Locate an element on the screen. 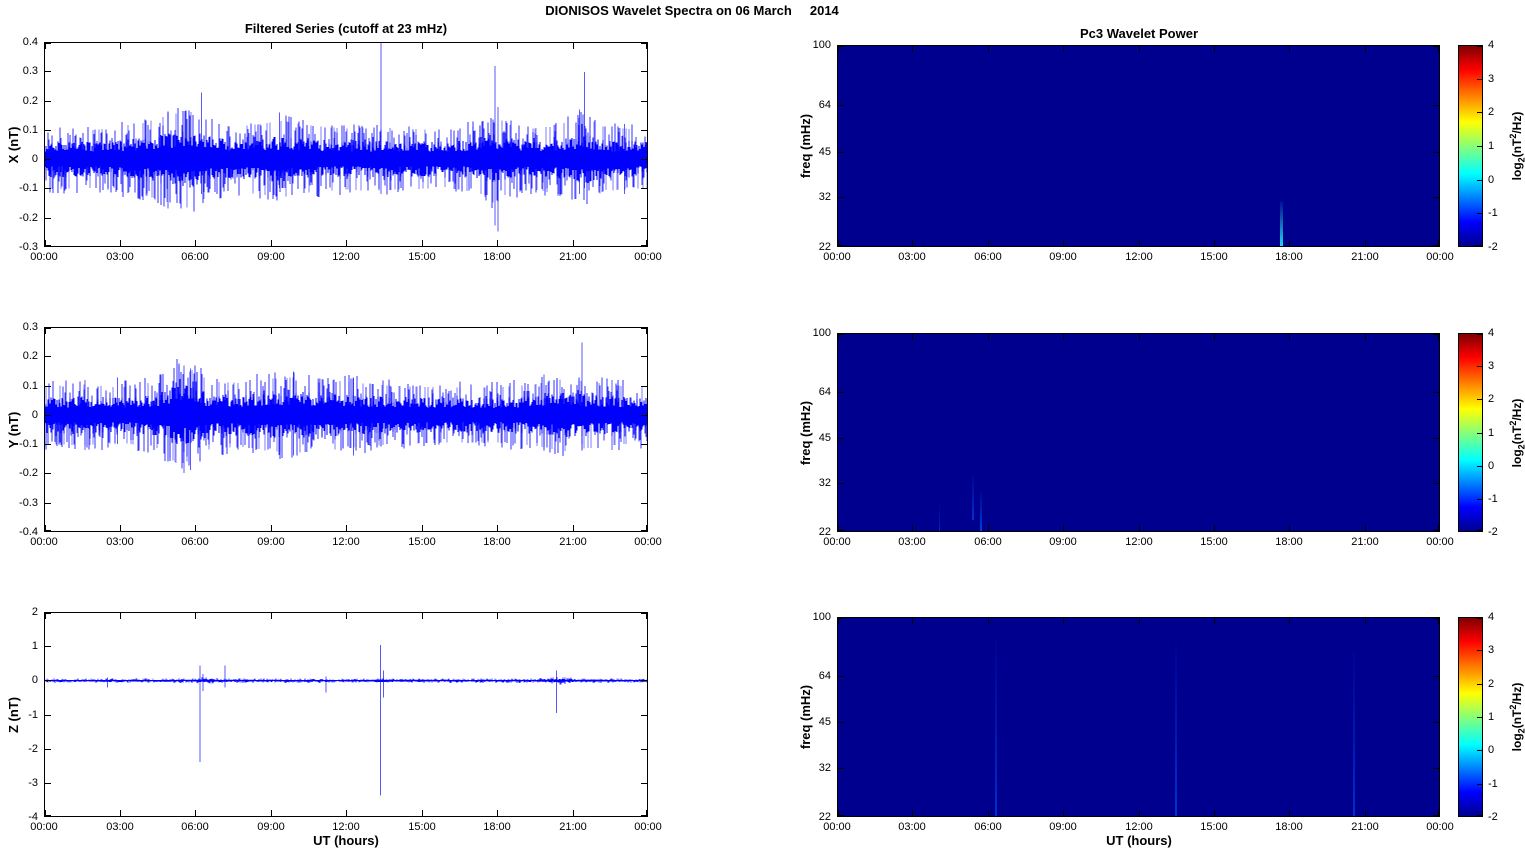 This screenshot has width=1525, height=854. y-tick-label: 2 is located at coordinates (34, 612).